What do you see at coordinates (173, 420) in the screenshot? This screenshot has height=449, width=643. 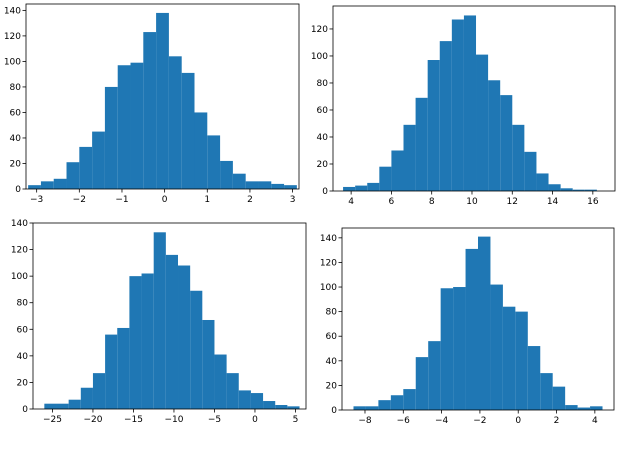 I see `x-tick-label: −10` at bounding box center [173, 420].